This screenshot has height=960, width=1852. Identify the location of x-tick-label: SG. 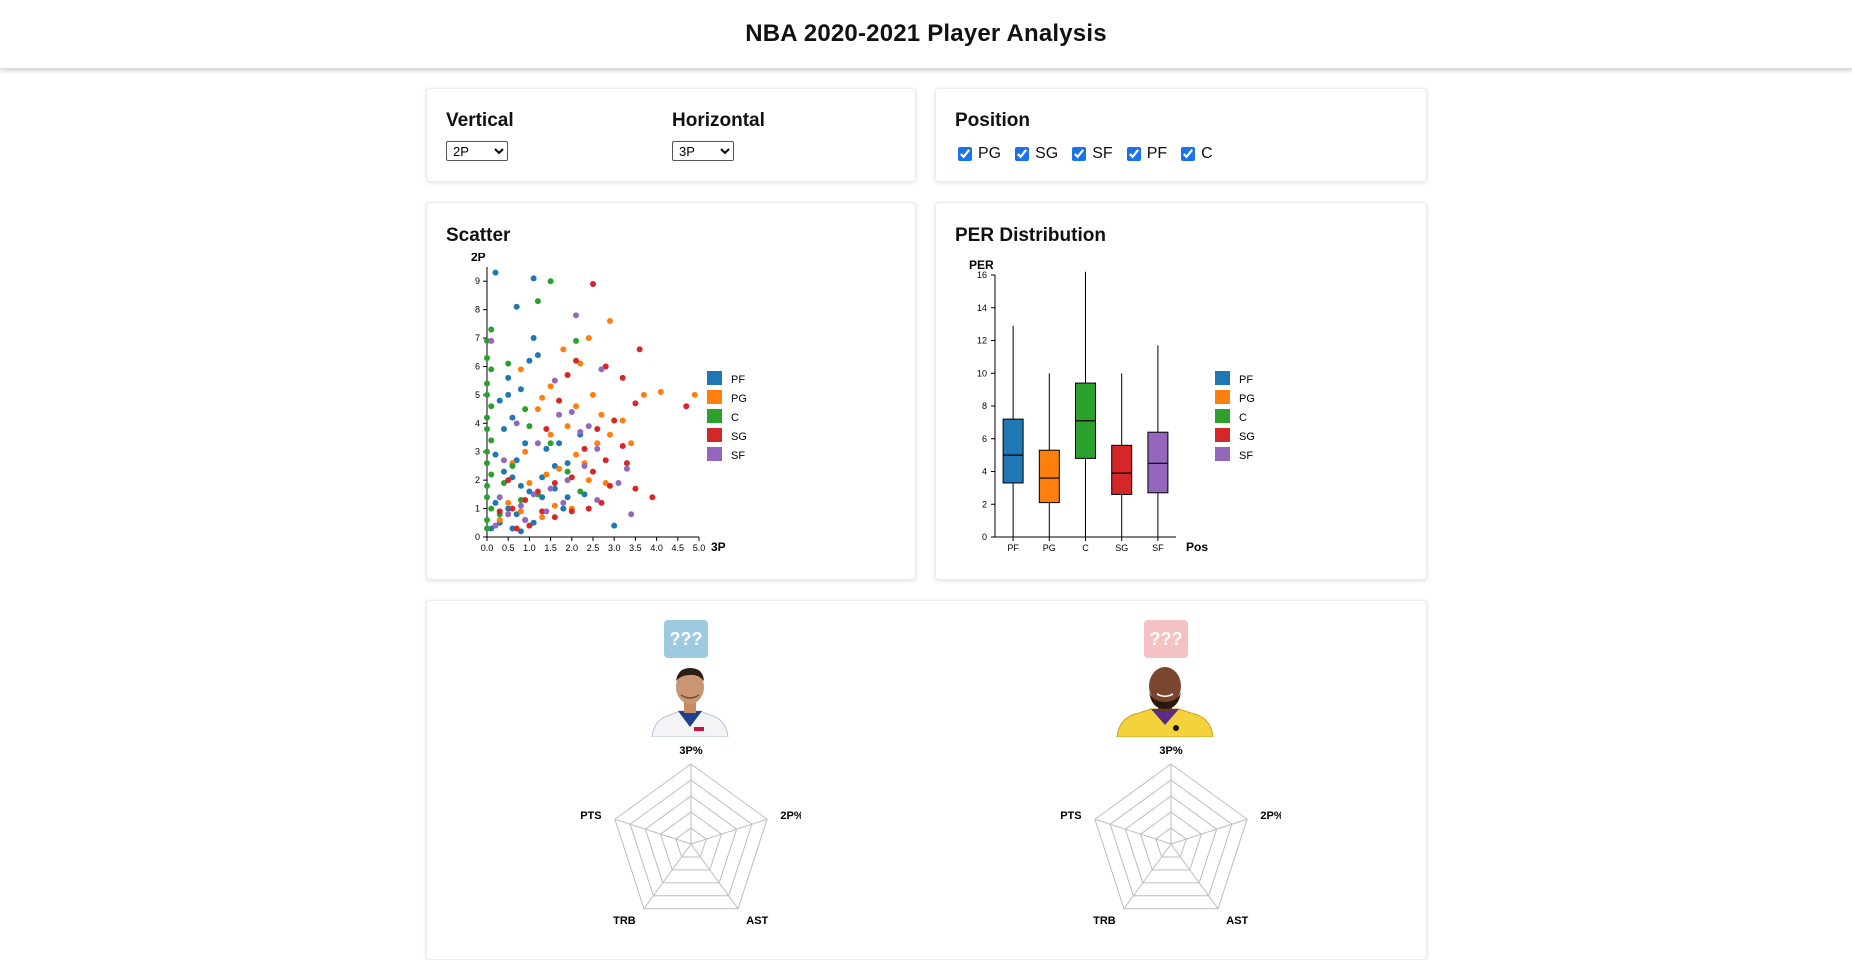
(1121, 548).